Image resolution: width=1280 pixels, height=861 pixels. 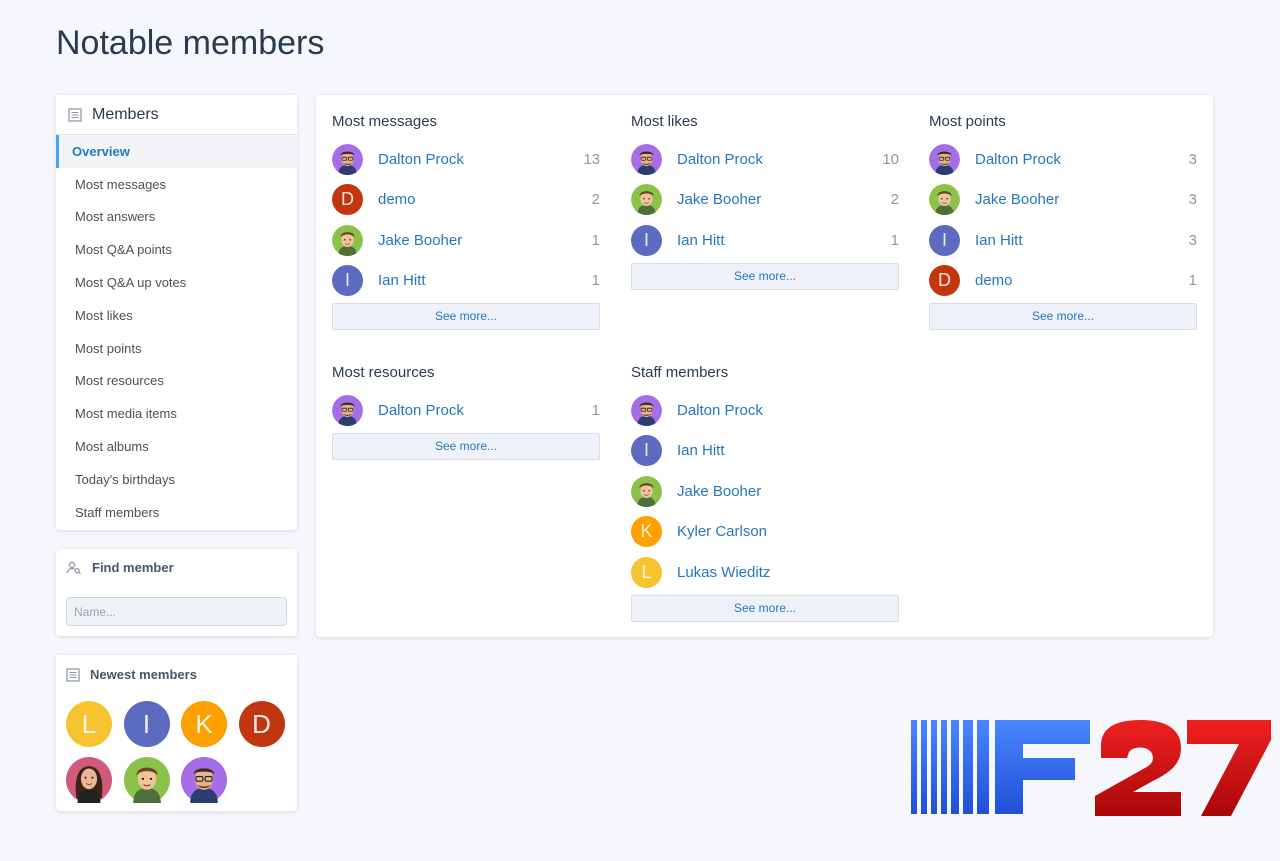 What do you see at coordinates (176, 249) in the screenshot?
I see `sidebar-item-most-q-a-points: Most Q&A points` at bounding box center [176, 249].